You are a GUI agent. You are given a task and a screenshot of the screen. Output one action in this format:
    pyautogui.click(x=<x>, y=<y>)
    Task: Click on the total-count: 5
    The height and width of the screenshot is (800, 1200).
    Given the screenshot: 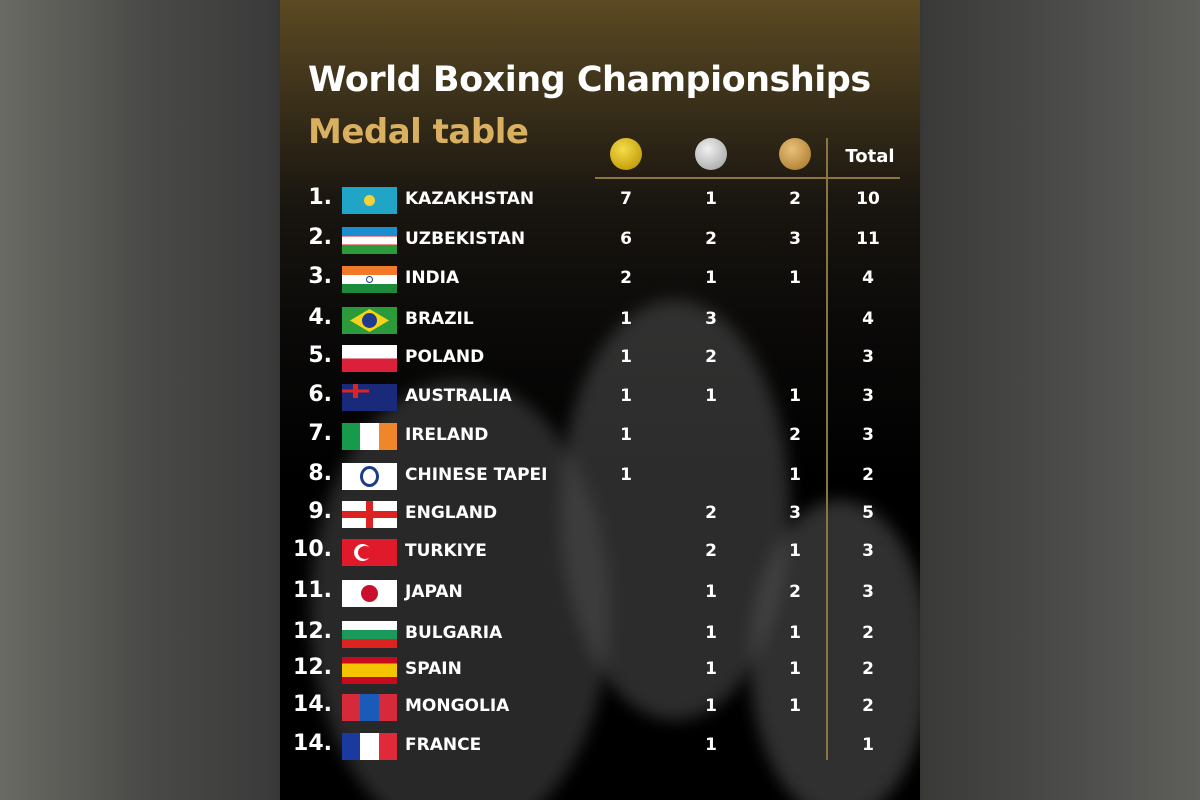 What is the action you would take?
    pyautogui.click(x=868, y=513)
    